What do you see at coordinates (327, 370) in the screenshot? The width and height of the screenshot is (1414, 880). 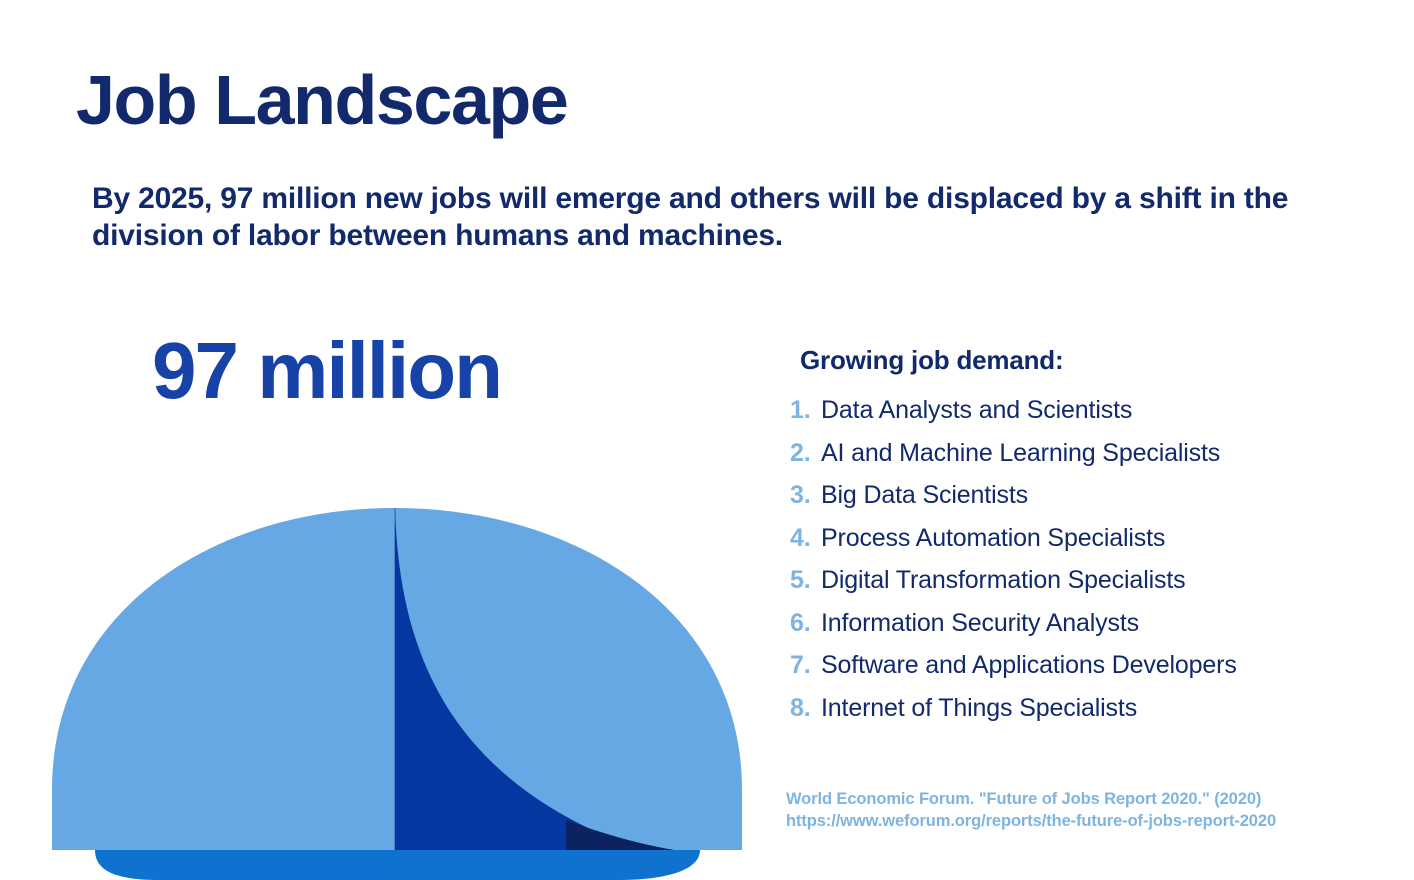 I see `stat-value: 97 million` at bounding box center [327, 370].